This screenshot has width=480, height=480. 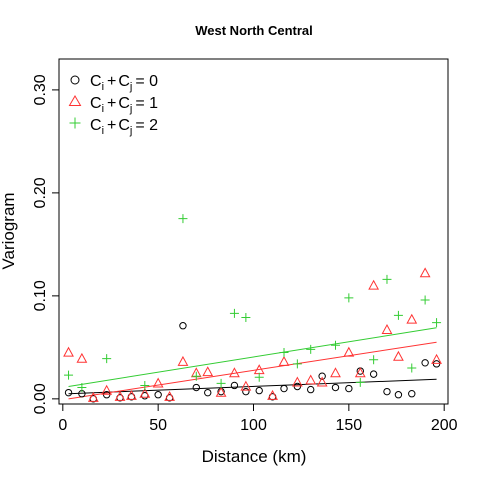 What do you see at coordinates (46, 244) in the screenshot?
I see `y-axis: 0.00 0.10 0.20 0.30` at bounding box center [46, 244].